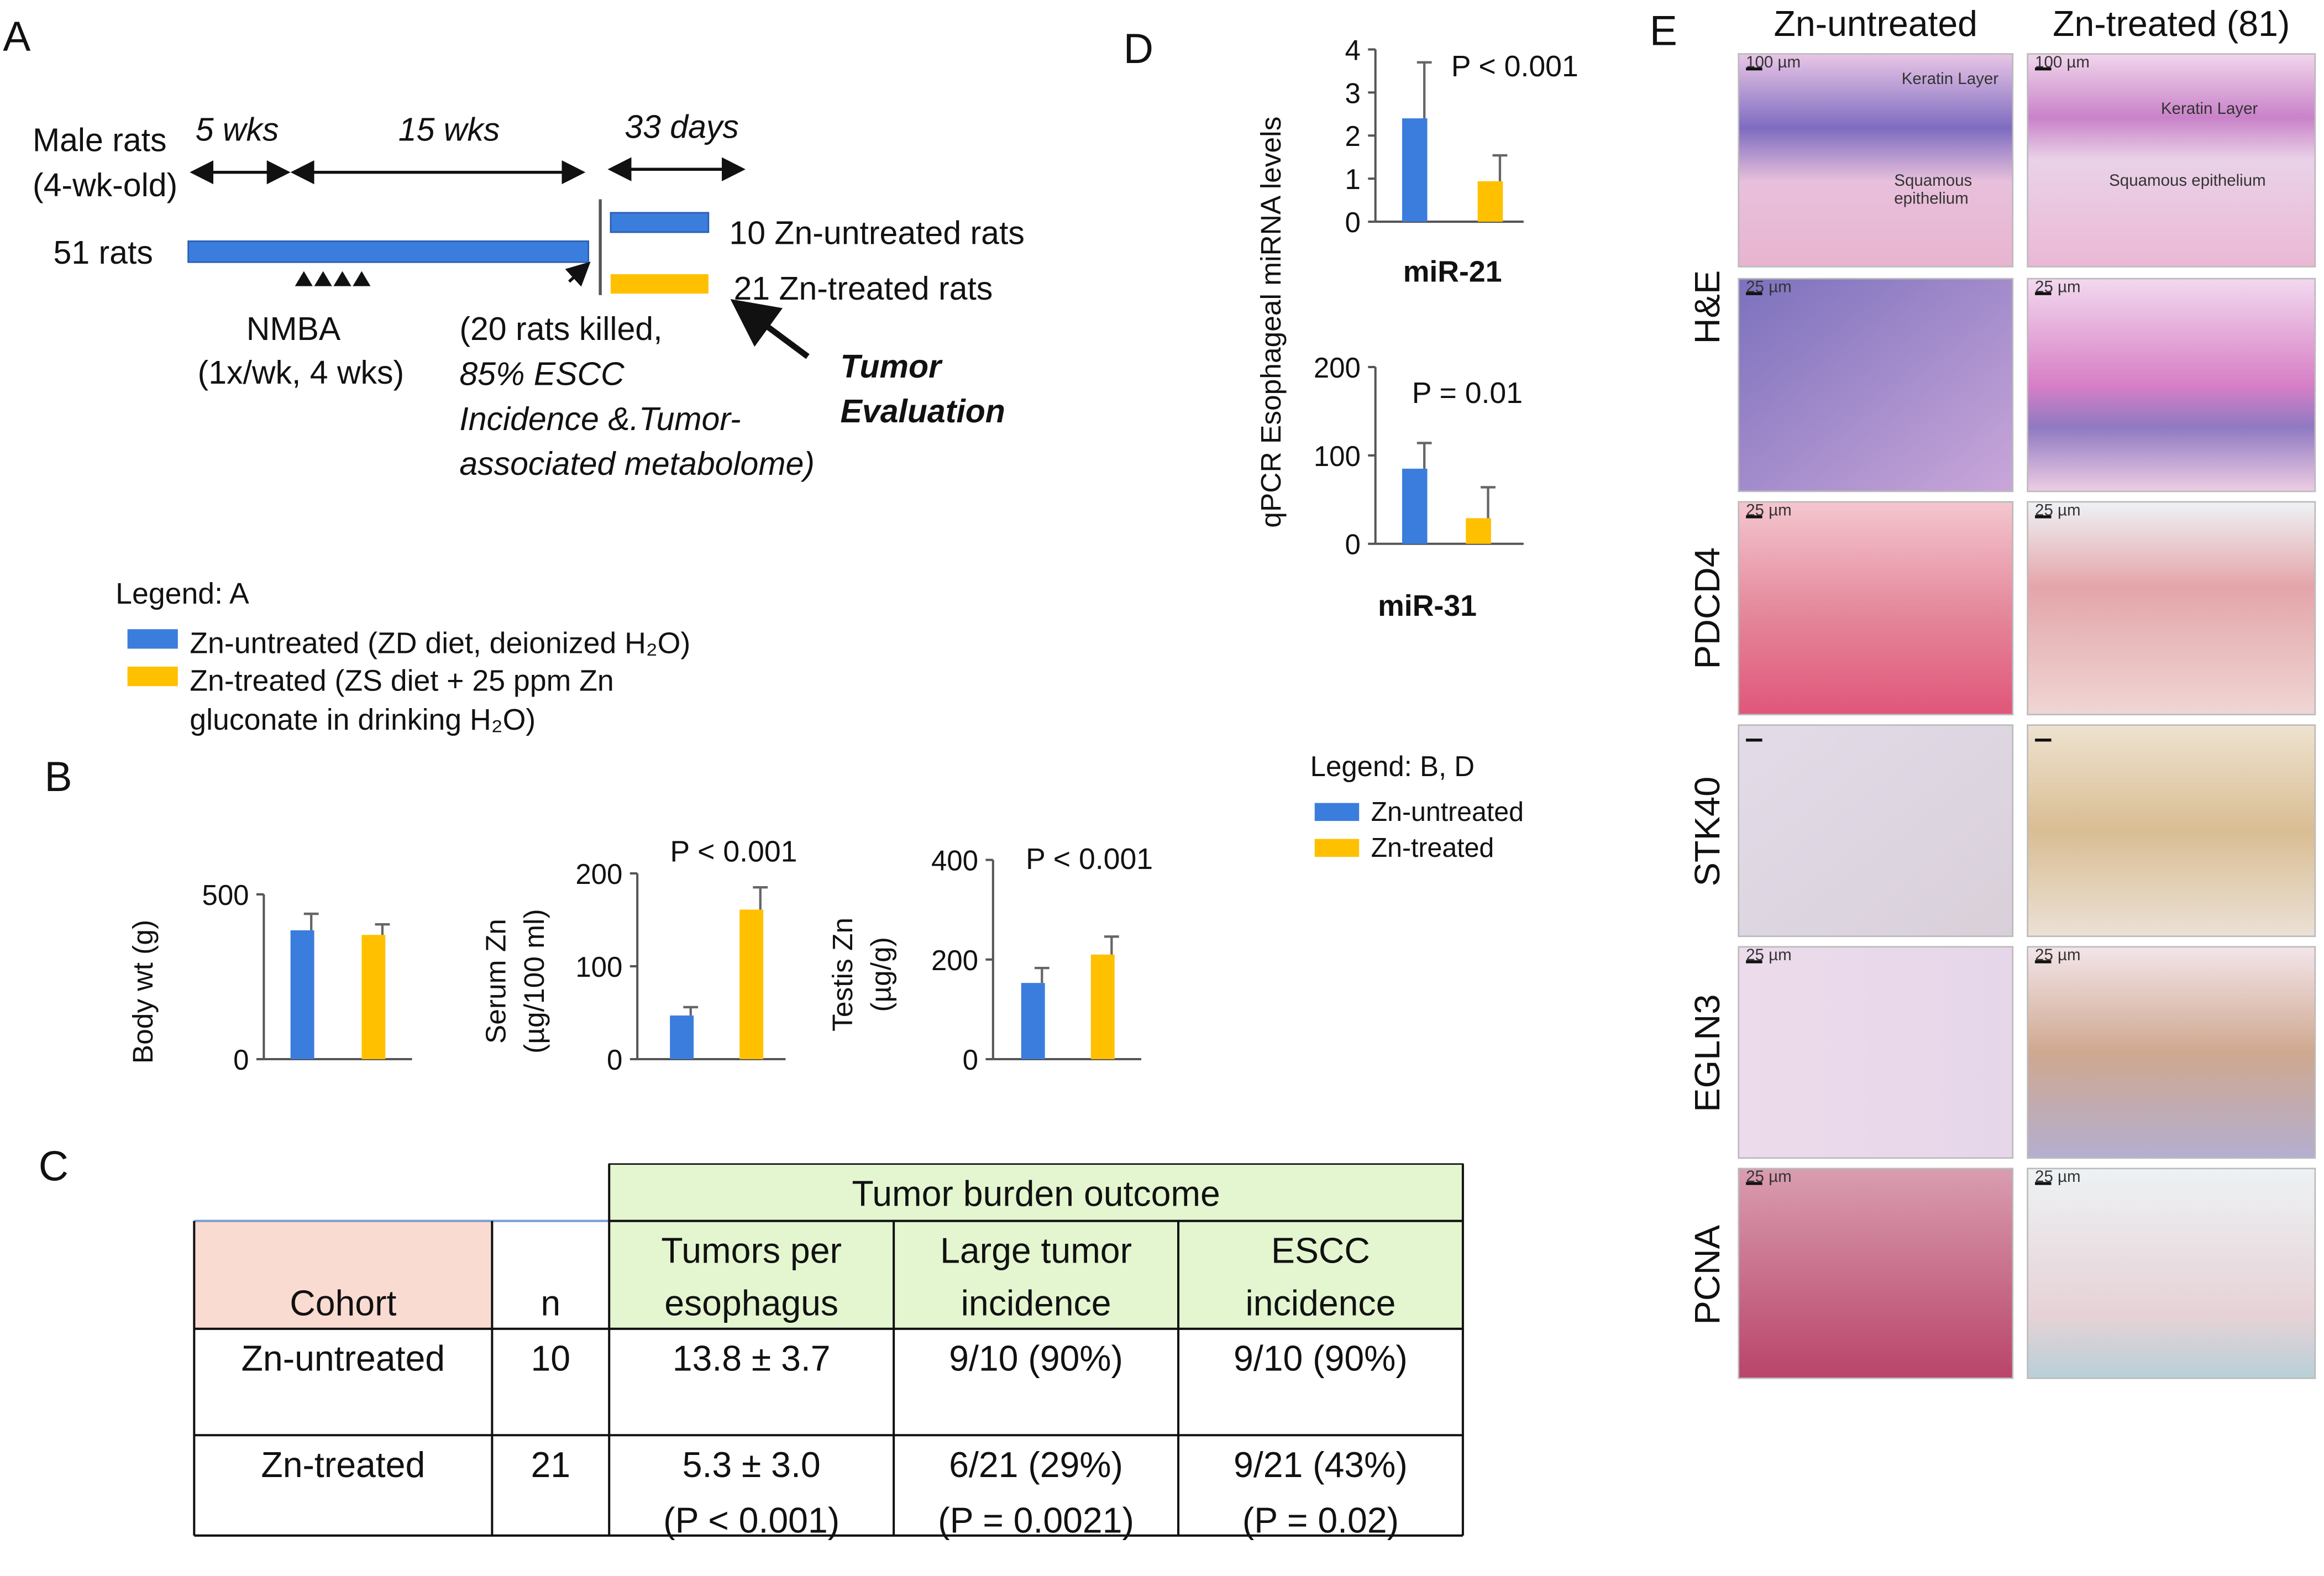 The image size is (2324, 1576). Describe the element at coordinates (183, 593) in the screenshot. I see `legend-title: Legend: A` at that location.